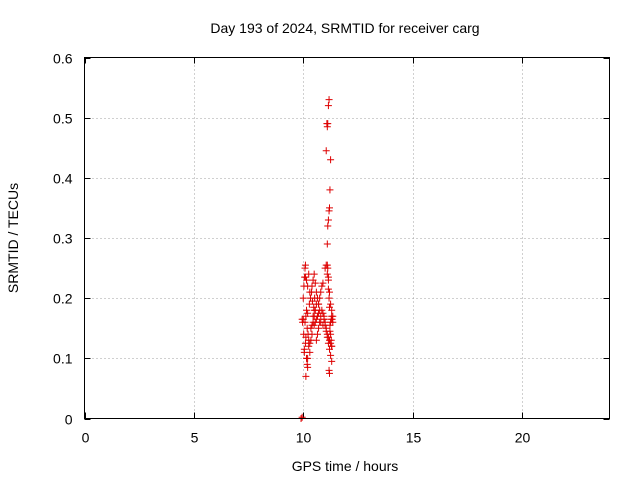  What do you see at coordinates (63, 239) in the screenshot?
I see `y-tick-label: 0.3` at bounding box center [63, 239].